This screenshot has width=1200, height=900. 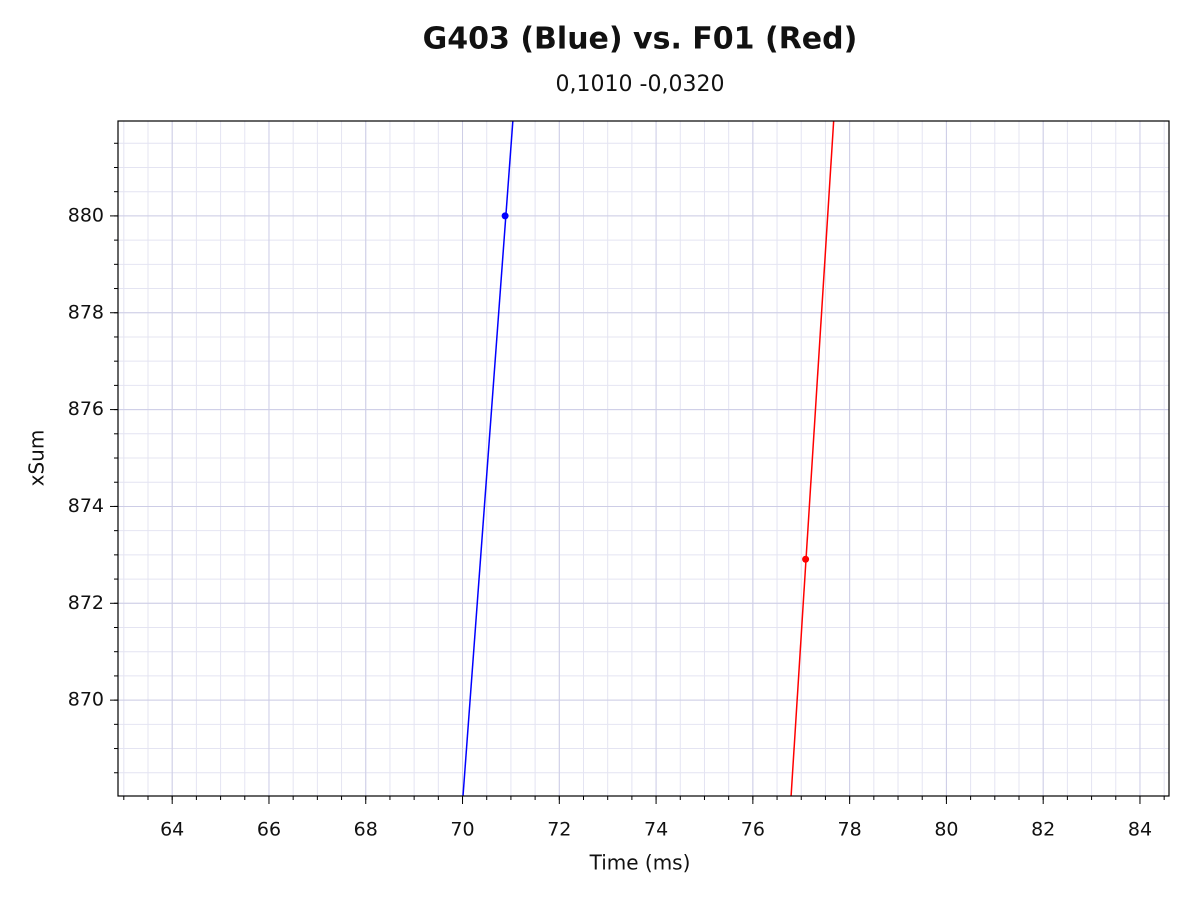 I want to click on x-tick-label: 84, so click(x=1140, y=830).